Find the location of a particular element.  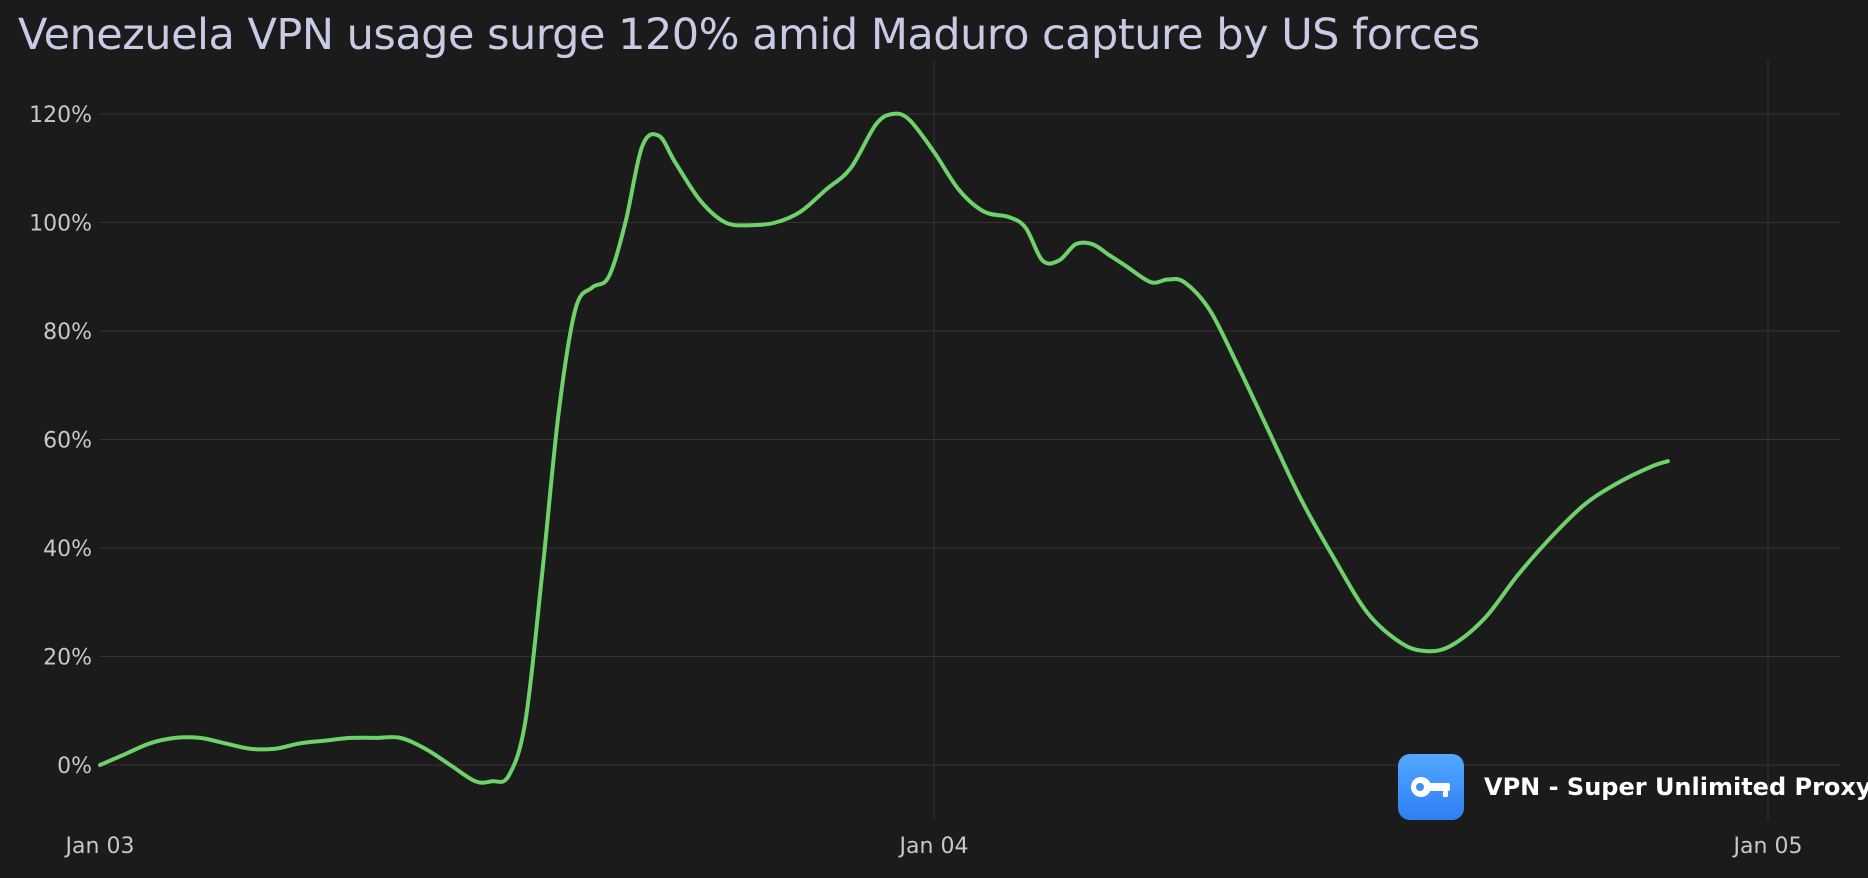

x-tick-label: Jan 04 is located at coordinates (933, 846).